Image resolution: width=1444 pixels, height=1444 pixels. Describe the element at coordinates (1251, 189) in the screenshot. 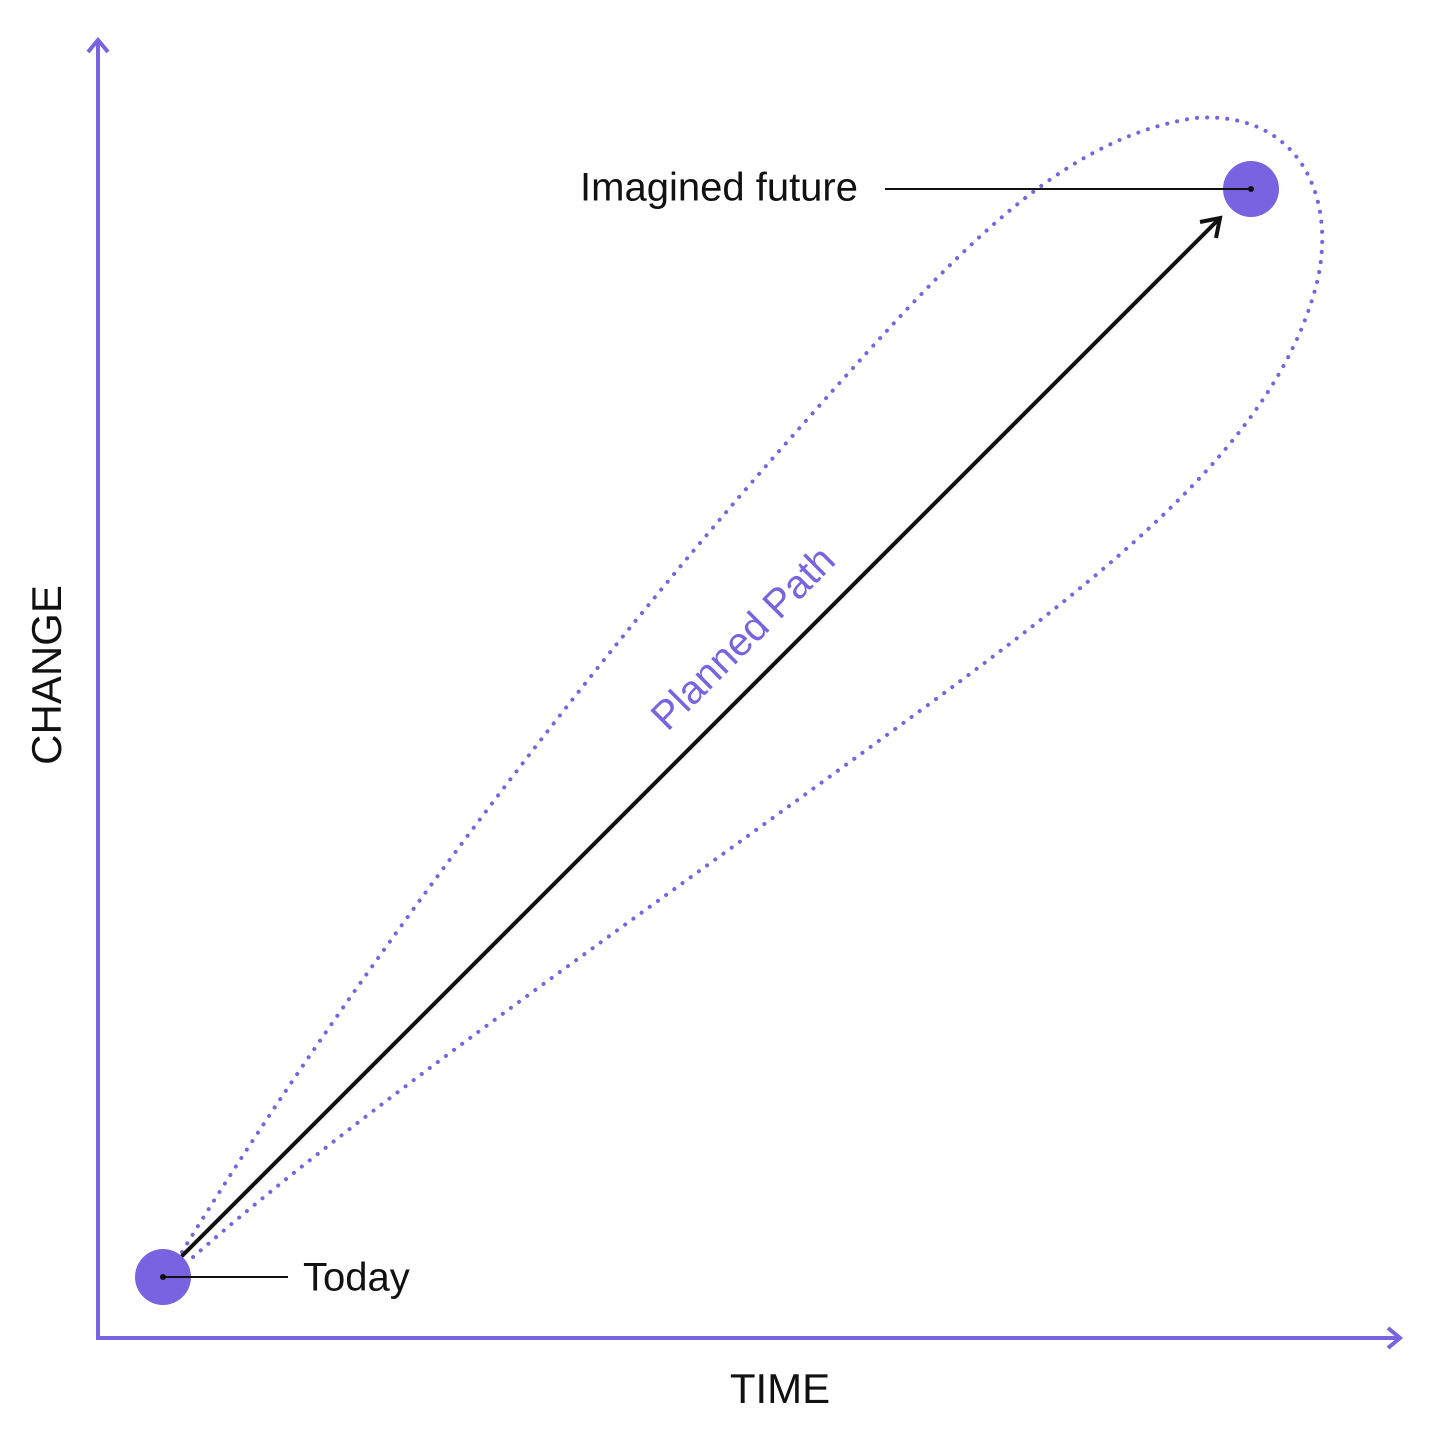

I see `future-center` at that location.